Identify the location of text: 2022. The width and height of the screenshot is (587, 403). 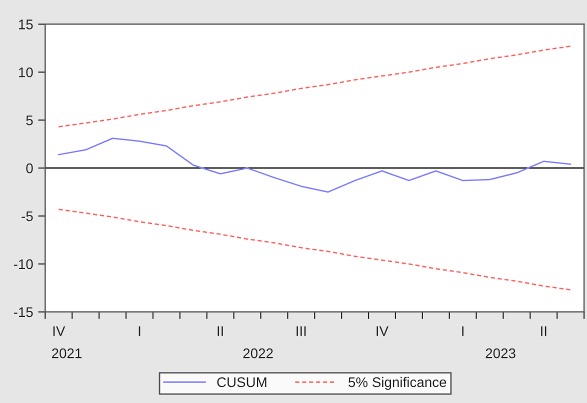
(258, 353).